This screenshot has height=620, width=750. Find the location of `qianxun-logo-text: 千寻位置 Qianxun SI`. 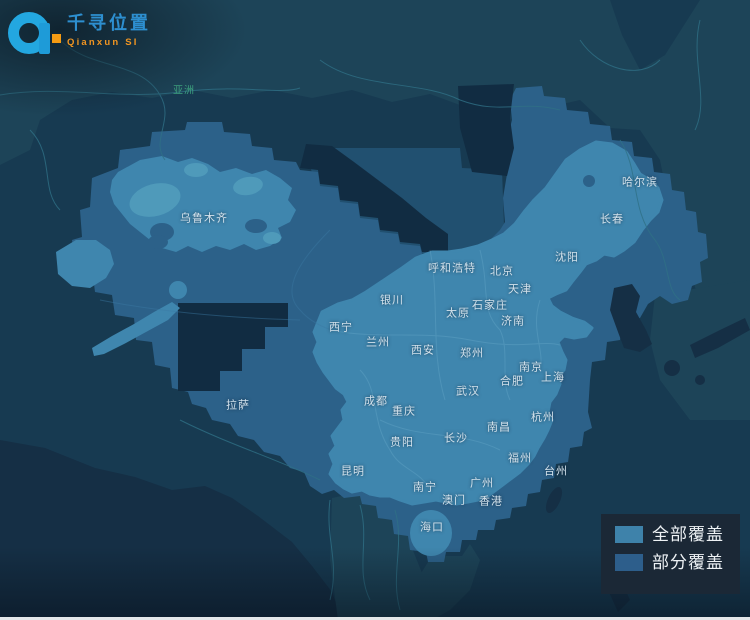

qianxun-logo-text: 千寻位置 Qianxun SI is located at coordinates (109, 30).